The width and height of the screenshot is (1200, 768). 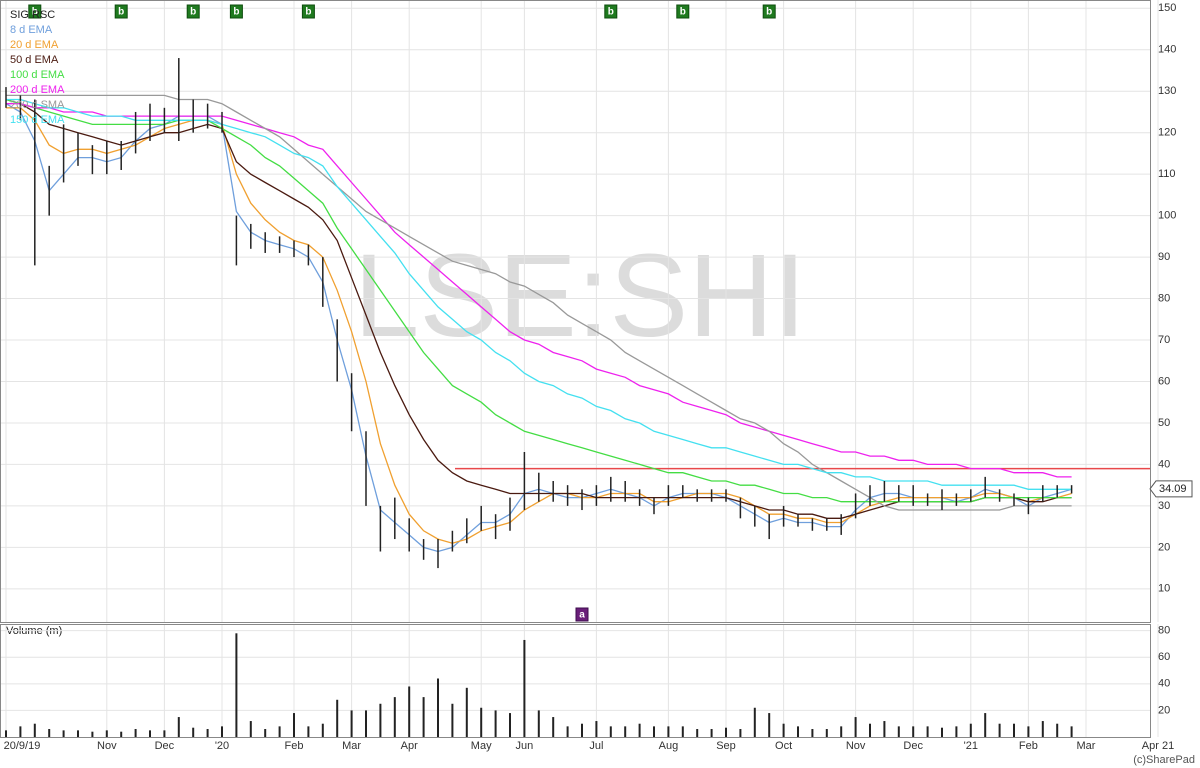 I want to click on y-tick-label: 10, so click(x=1164, y=589).